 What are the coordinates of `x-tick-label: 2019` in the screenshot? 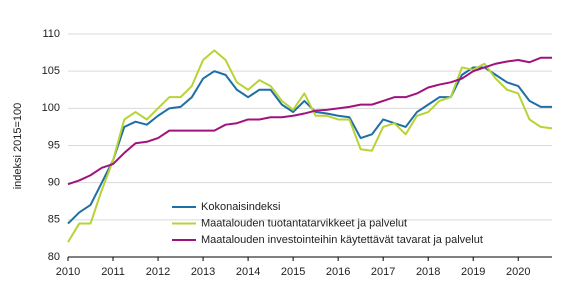 It's located at (473, 272).